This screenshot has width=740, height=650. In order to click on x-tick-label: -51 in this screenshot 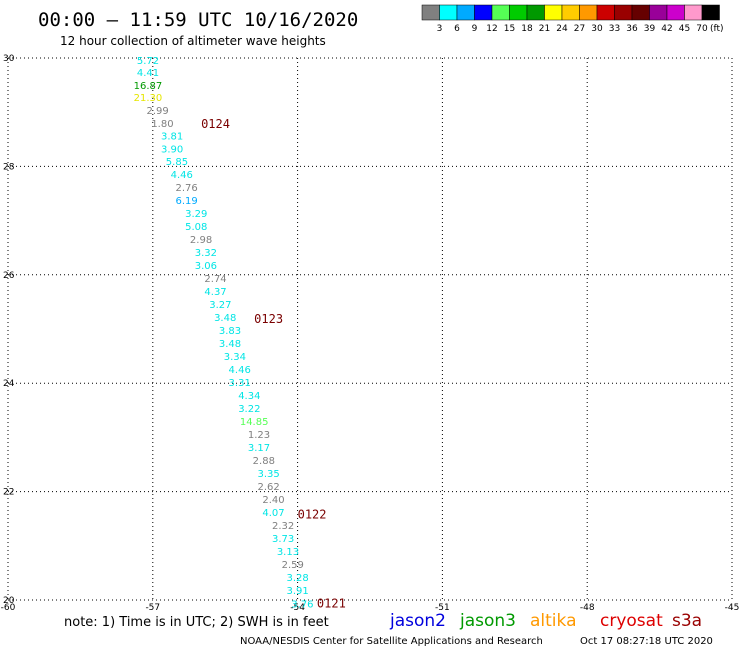, I will do `click(442, 608)`.